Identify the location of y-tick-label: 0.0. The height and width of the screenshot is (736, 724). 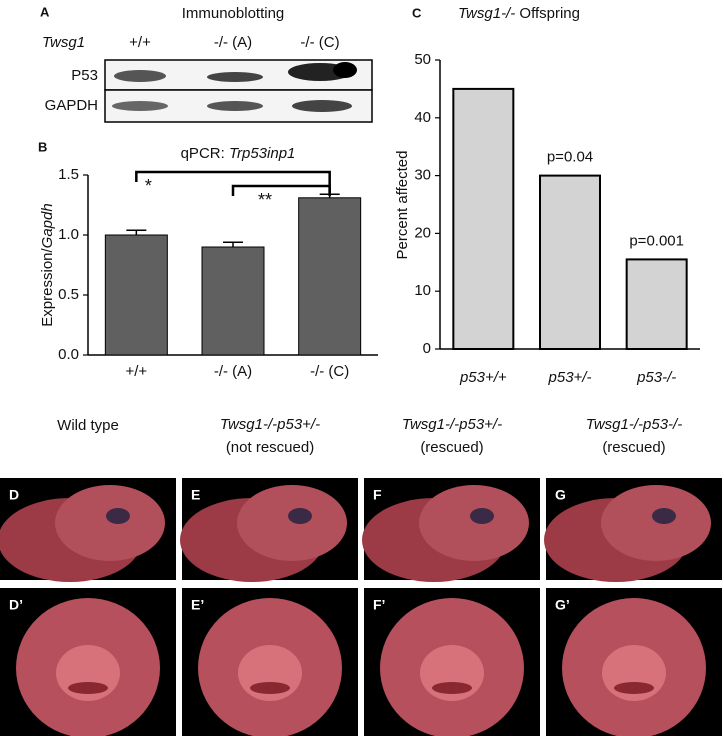
(68, 354).